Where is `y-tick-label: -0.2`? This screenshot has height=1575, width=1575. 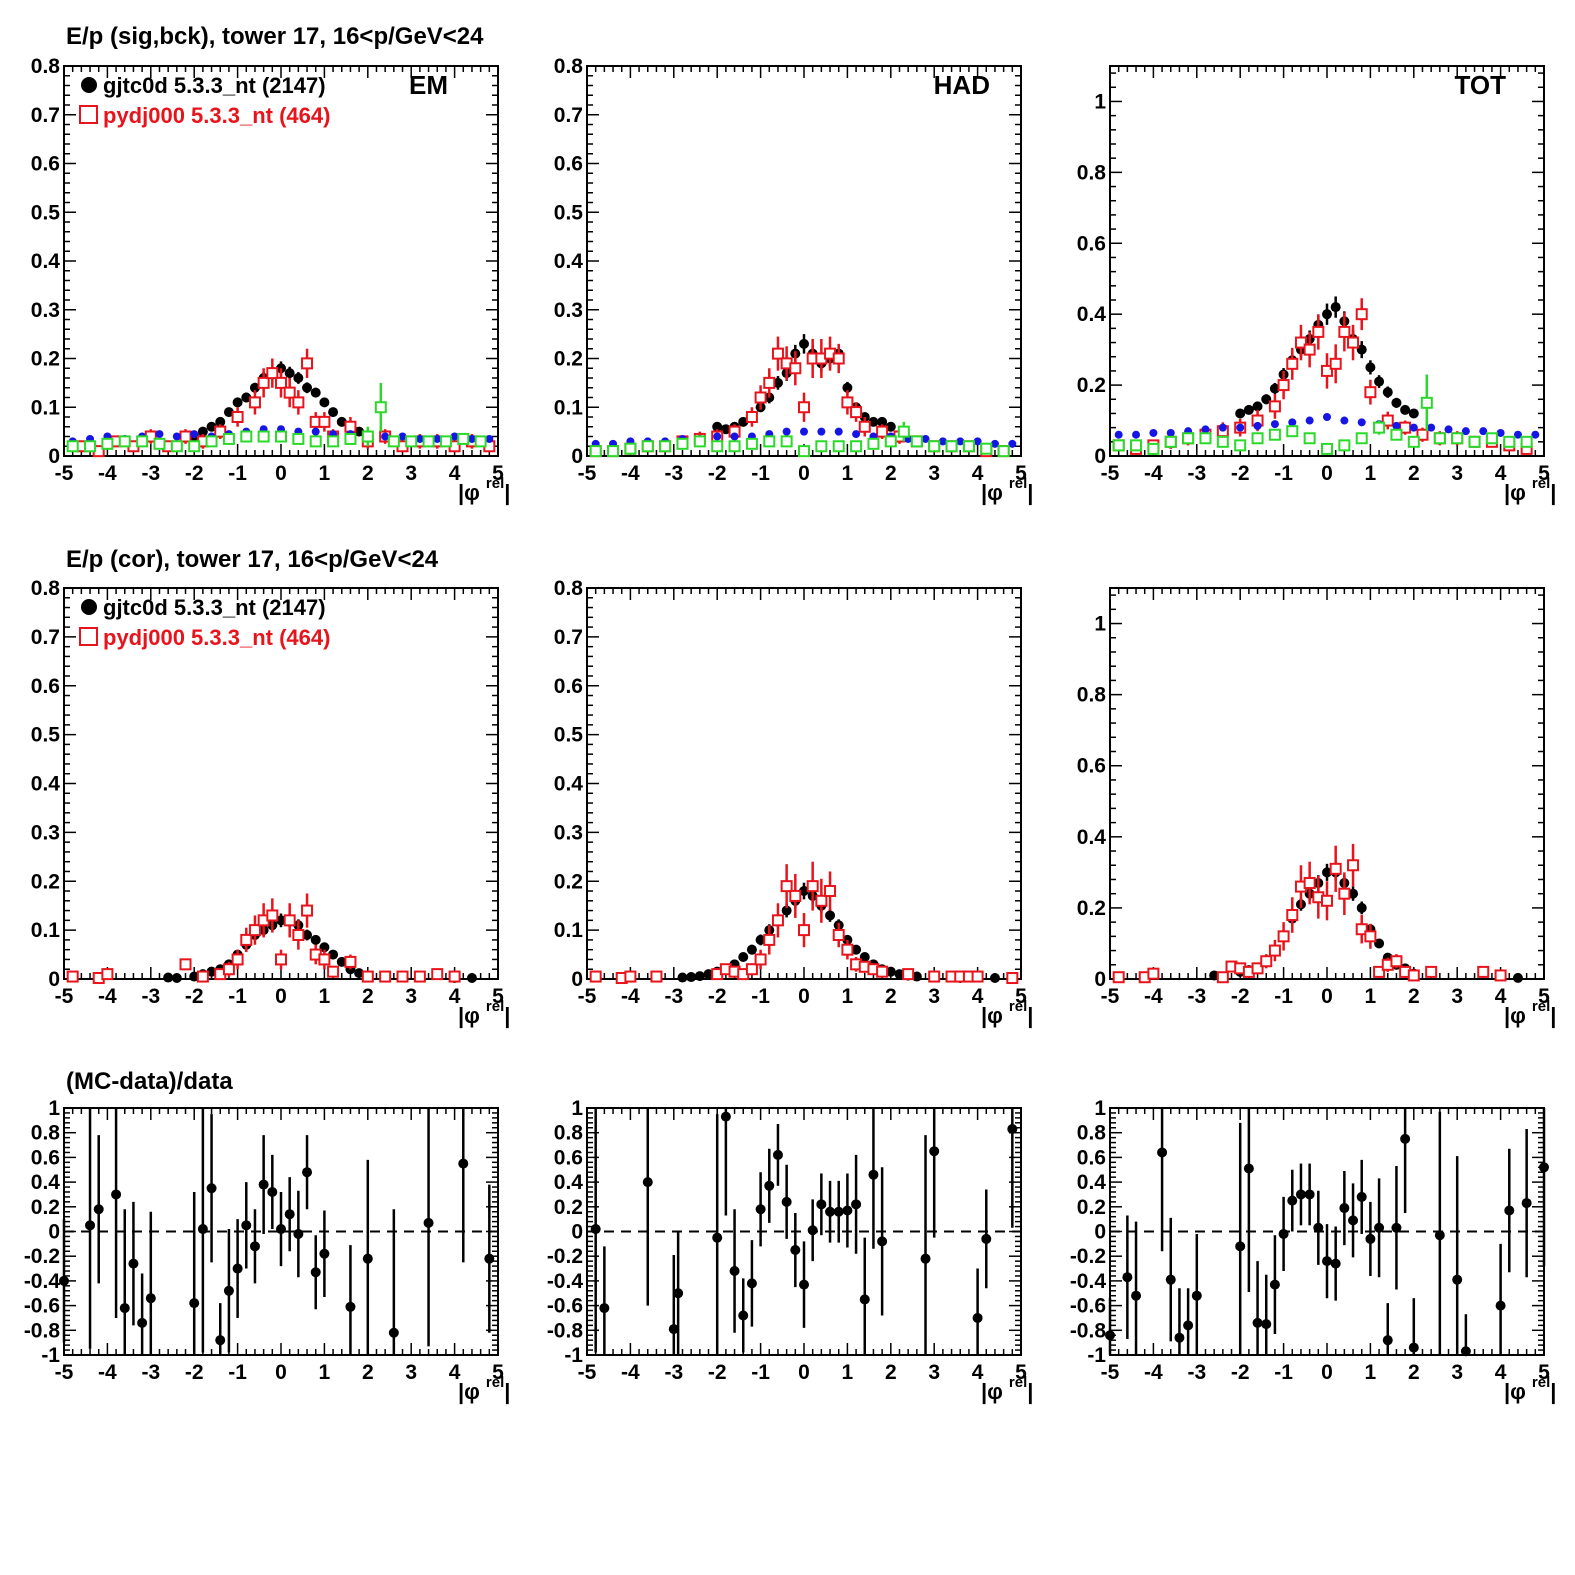 y-tick-label: -0.2 is located at coordinates (1088, 1256).